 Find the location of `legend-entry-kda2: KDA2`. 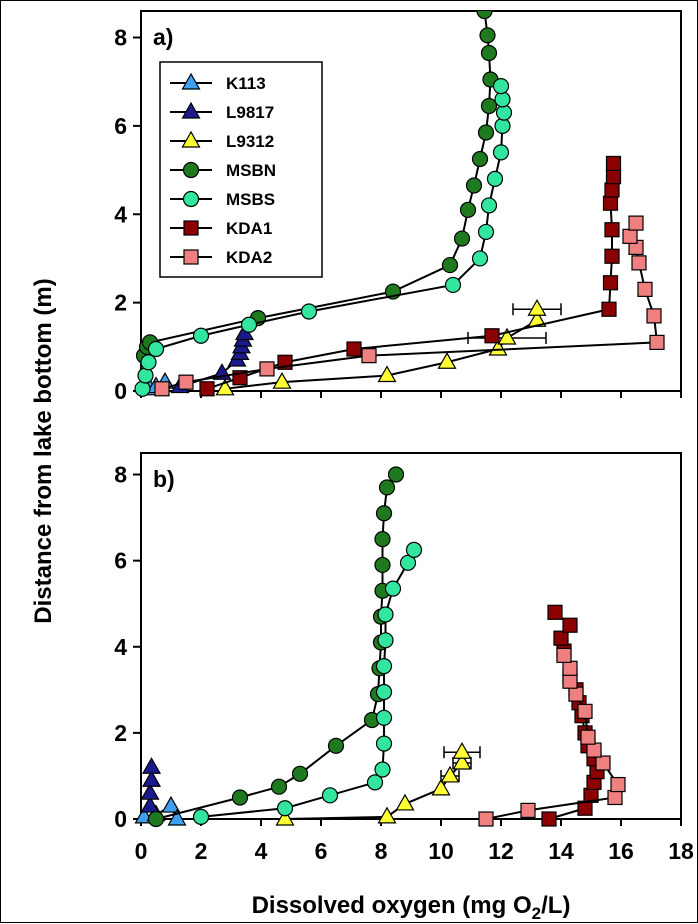

legend-entry-kda2: KDA2 is located at coordinates (221, 257).